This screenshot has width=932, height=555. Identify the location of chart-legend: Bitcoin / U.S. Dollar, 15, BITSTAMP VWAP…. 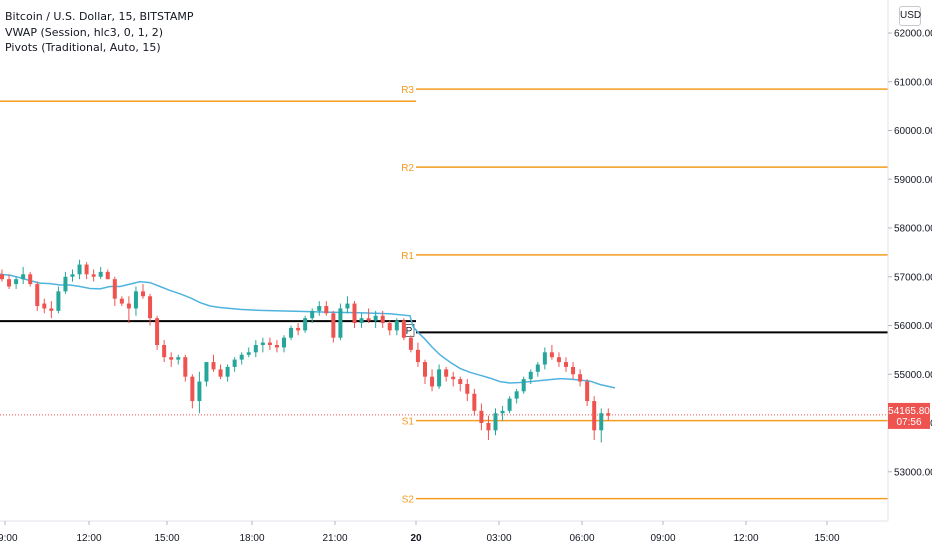
(99, 32).